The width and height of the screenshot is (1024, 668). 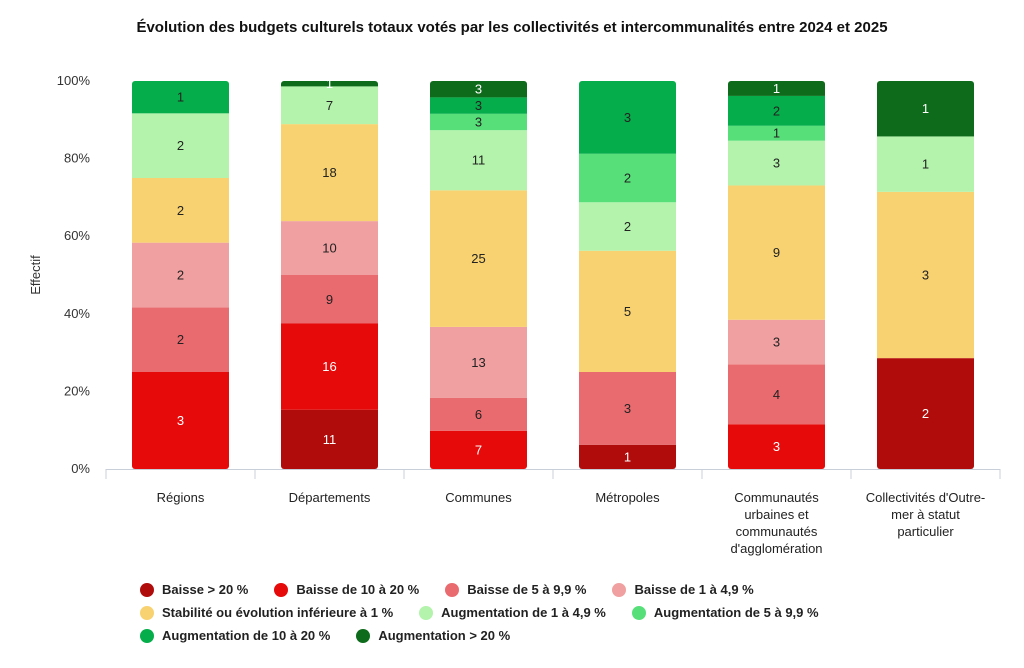 What do you see at coordinates (444, 635) in the screenshot?
I see `legend-label: Augmentation > 20 %` at bounding box center [444, 635].